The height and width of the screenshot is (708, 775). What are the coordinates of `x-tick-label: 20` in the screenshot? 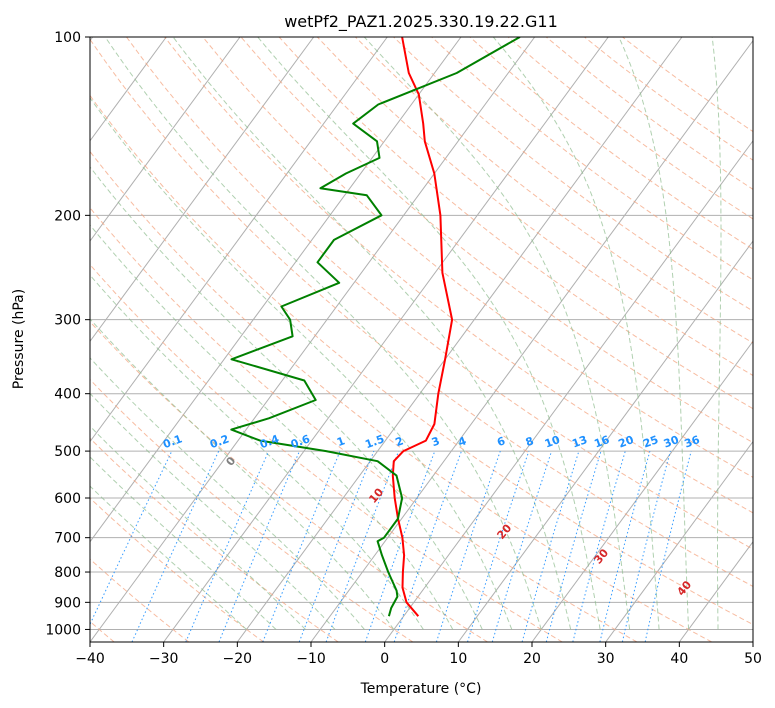 It's located at (532, 659).